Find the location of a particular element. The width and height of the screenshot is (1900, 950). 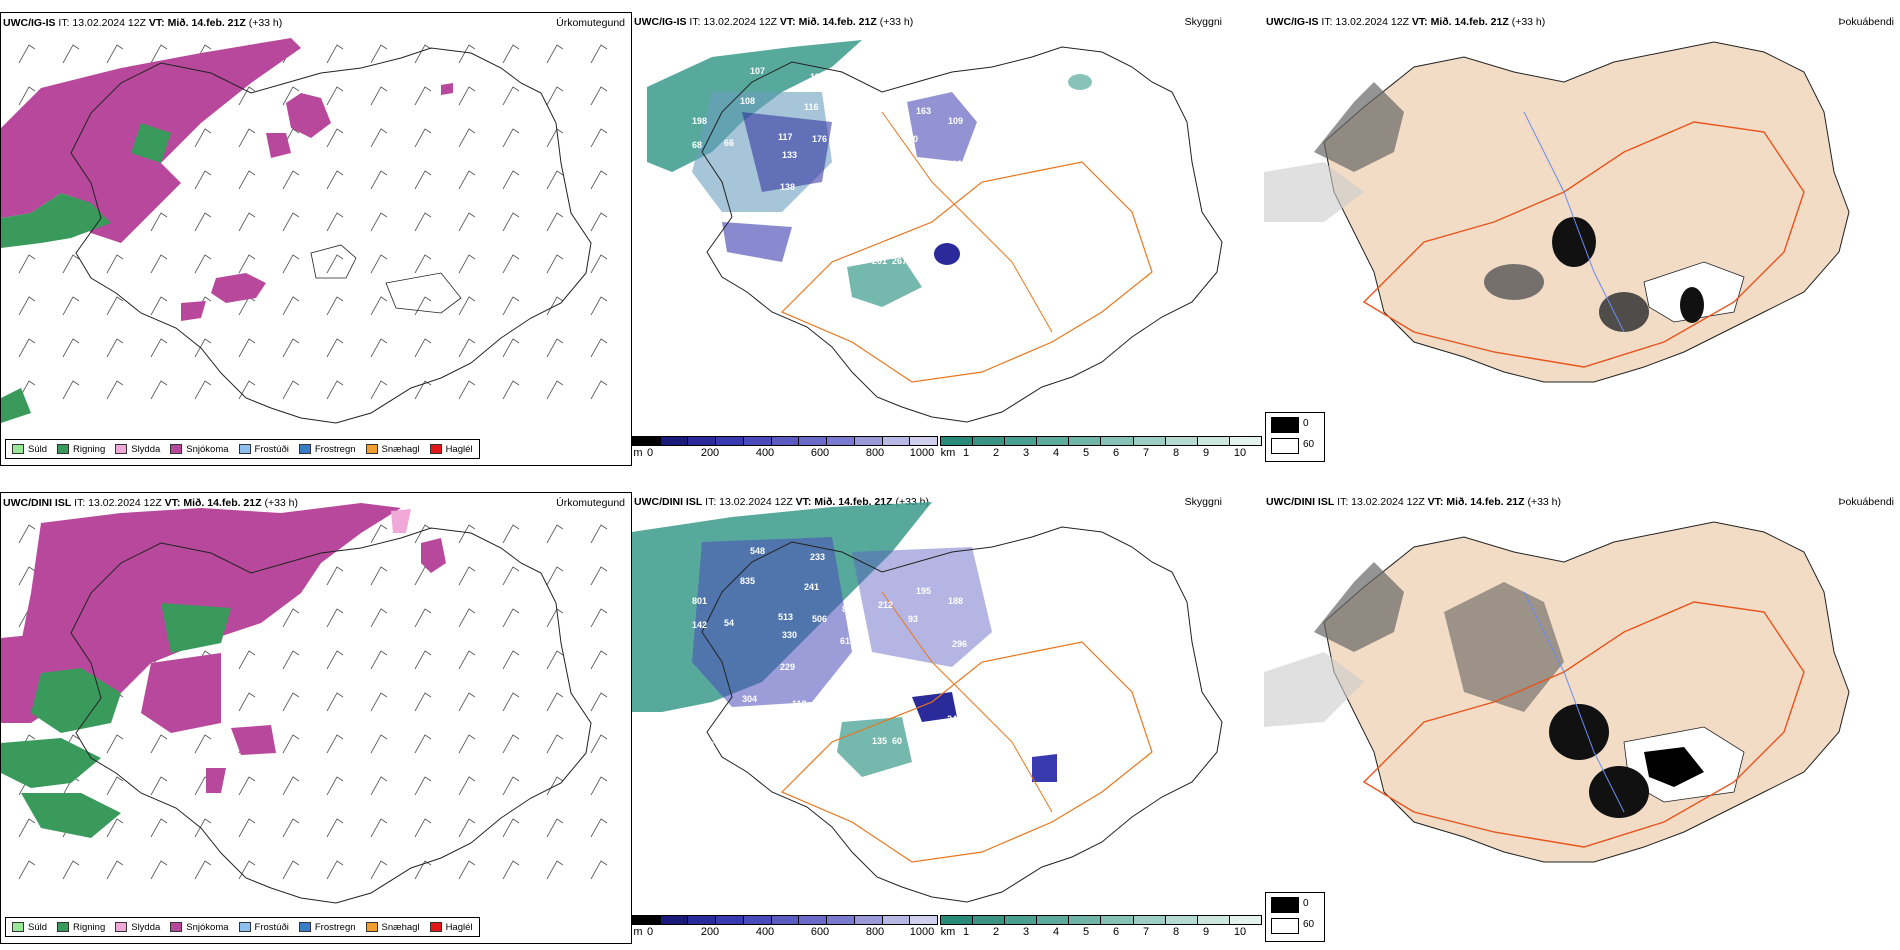

snow-area is located at coordinates (447, 89).